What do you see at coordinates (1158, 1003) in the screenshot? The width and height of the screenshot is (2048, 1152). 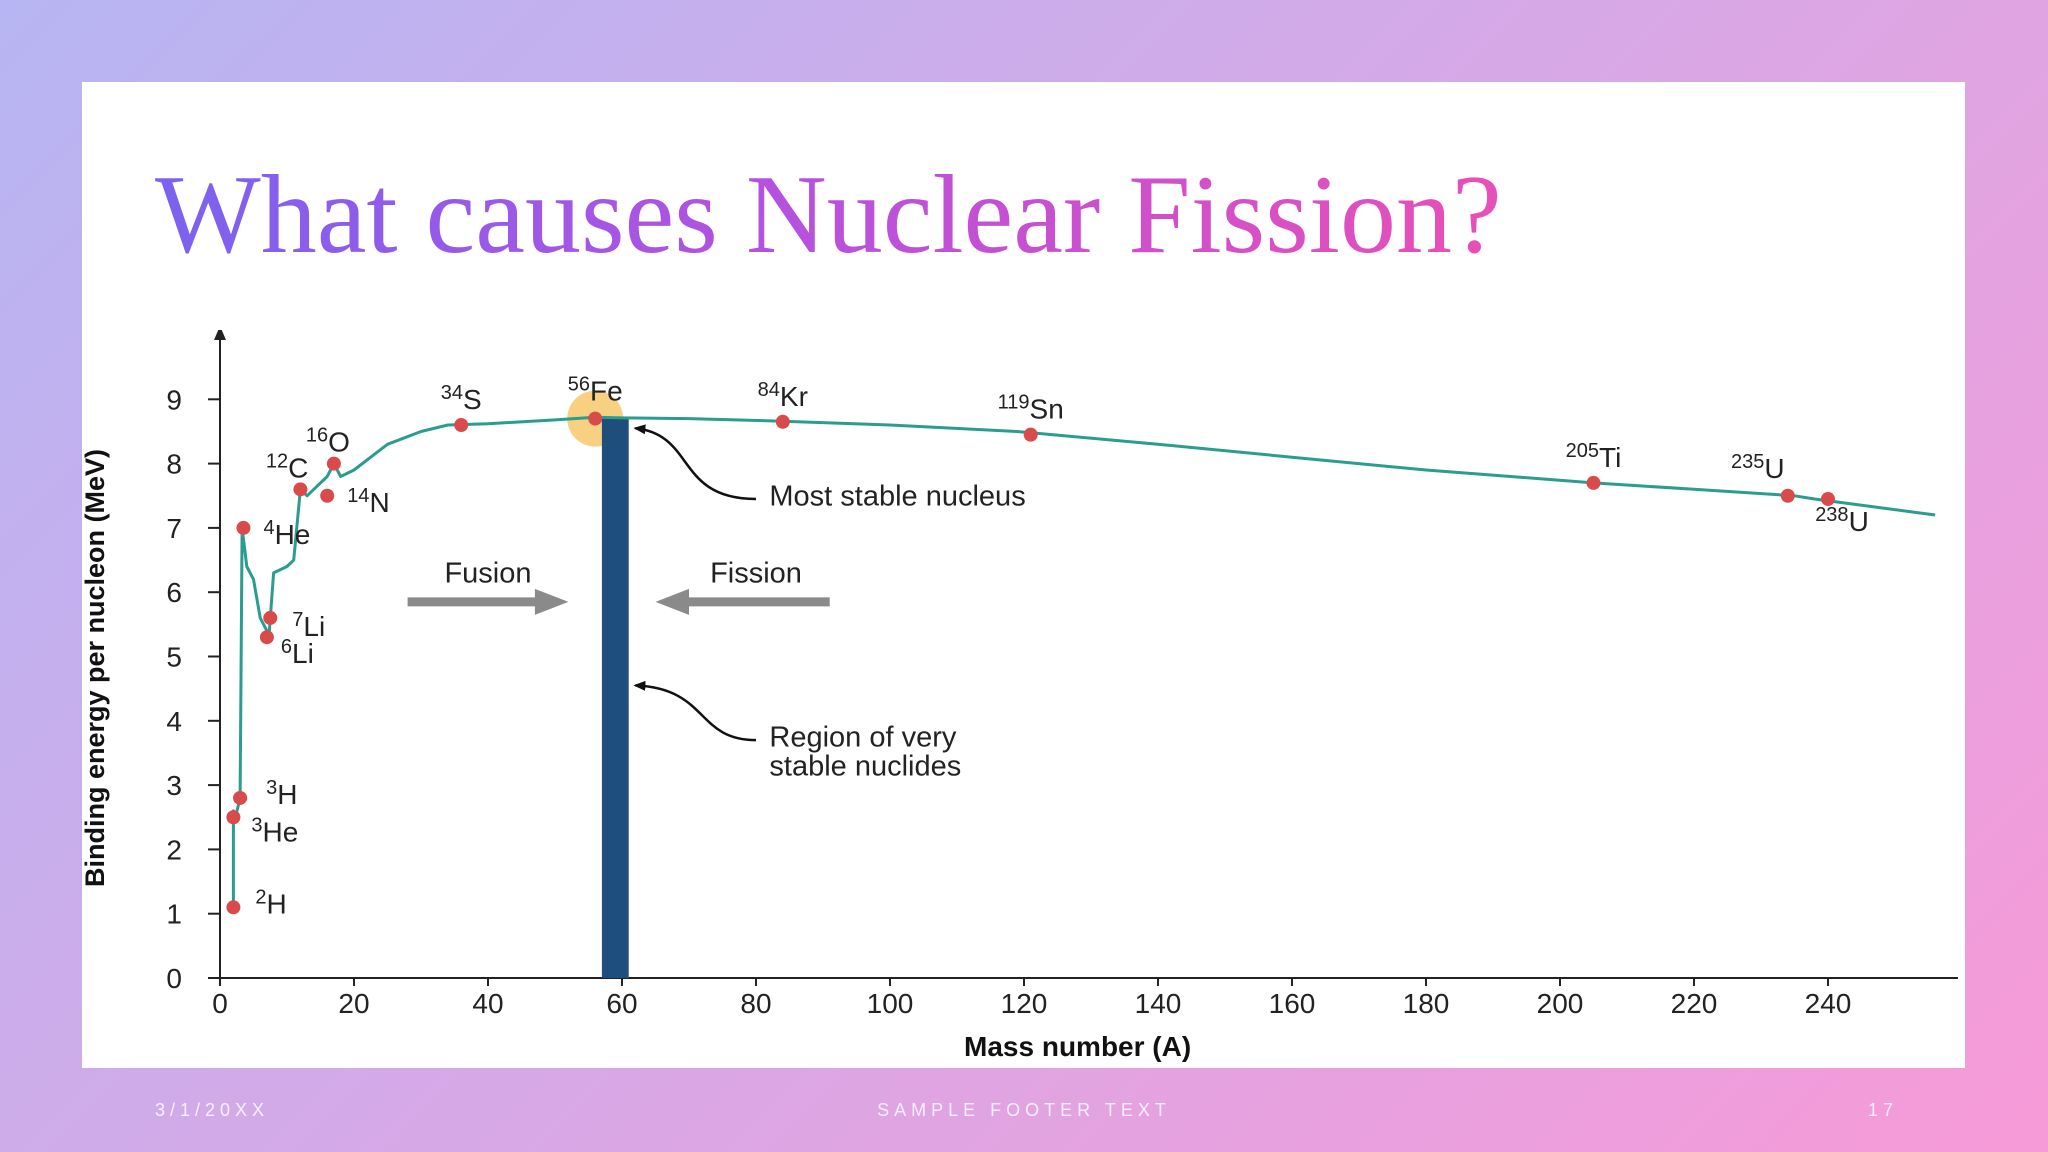 I see `x-tick-label: 140` at bounding box center [1158, 1003].